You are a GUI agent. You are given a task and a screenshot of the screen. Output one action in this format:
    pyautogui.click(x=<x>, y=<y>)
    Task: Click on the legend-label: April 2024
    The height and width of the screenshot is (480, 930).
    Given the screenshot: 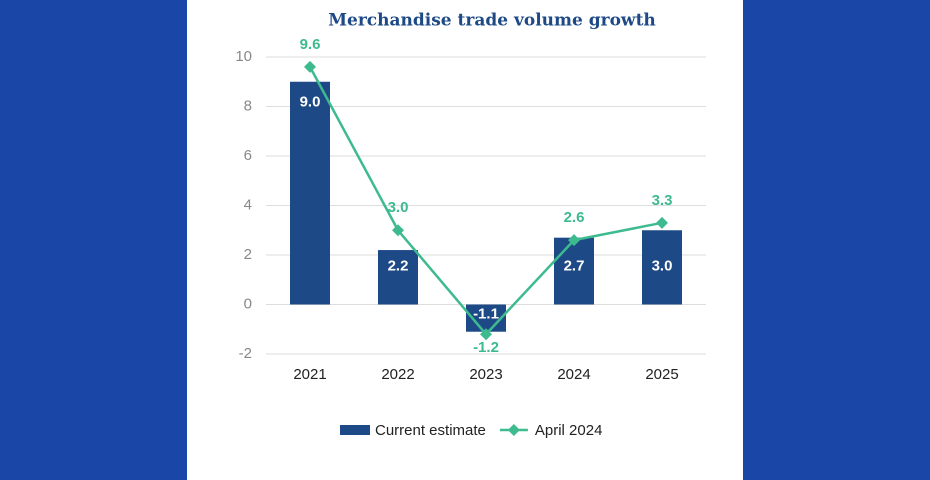 What is the action you would take?
    pyautogui.click(x=569, y=430)
    